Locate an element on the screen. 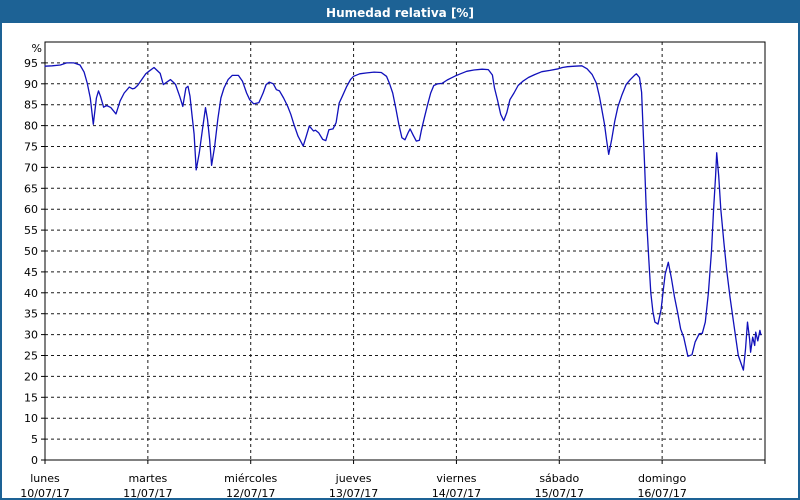 This screenshot has width=800, height=500. day-name-label: lunes is located at coordinates (45, 478).